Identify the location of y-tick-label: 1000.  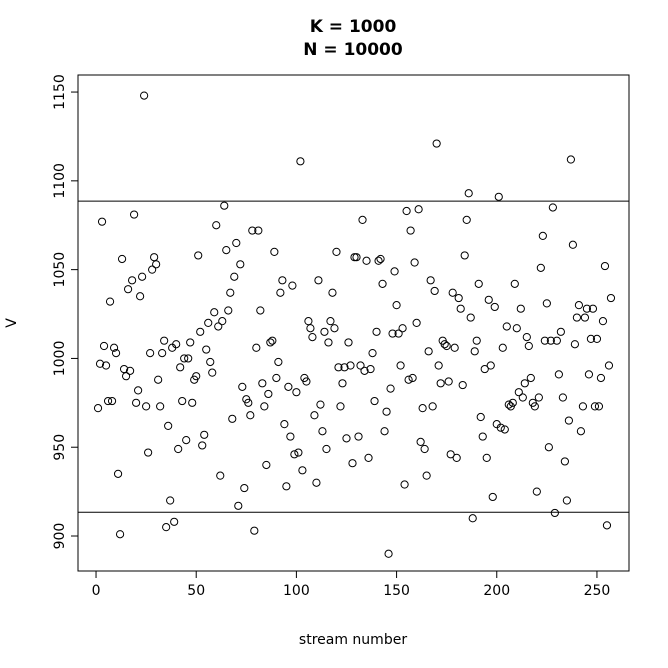
(60, 359).